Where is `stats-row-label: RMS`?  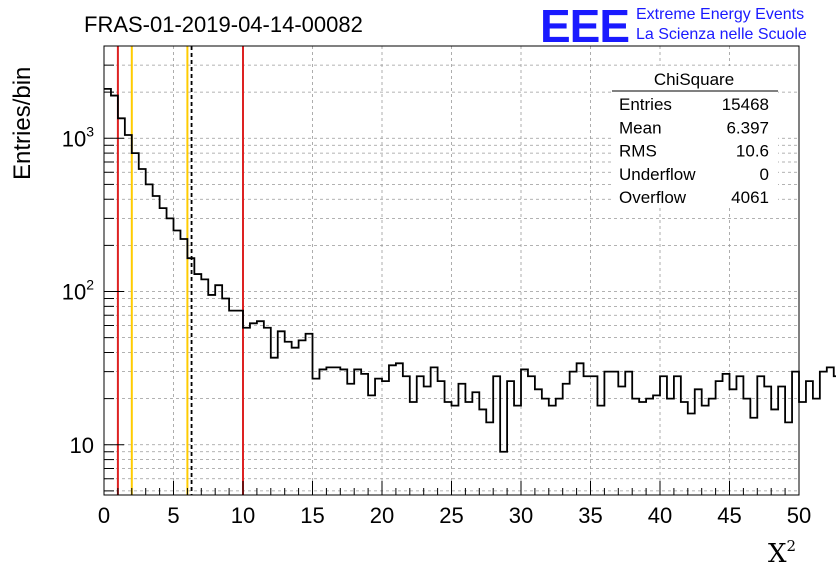
stats-row-label: RMS is located at coordinates (638, 151).